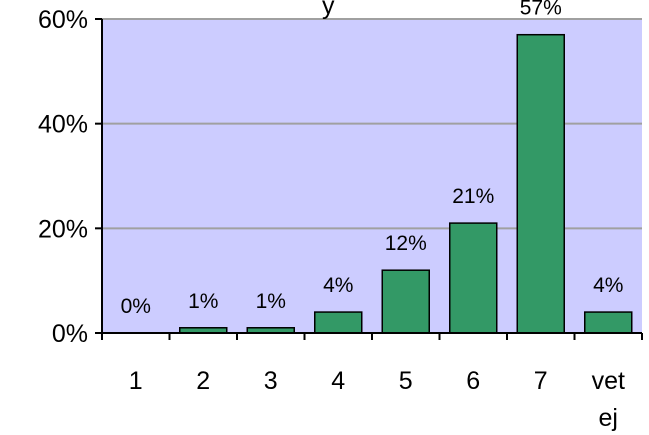 Image resolution: width=649 pixels, height=435 pixels. What do you see at coordinates (338, 381) in the screenshot?
I see `x-tick-label: 4` at bounding box center [338, 381].